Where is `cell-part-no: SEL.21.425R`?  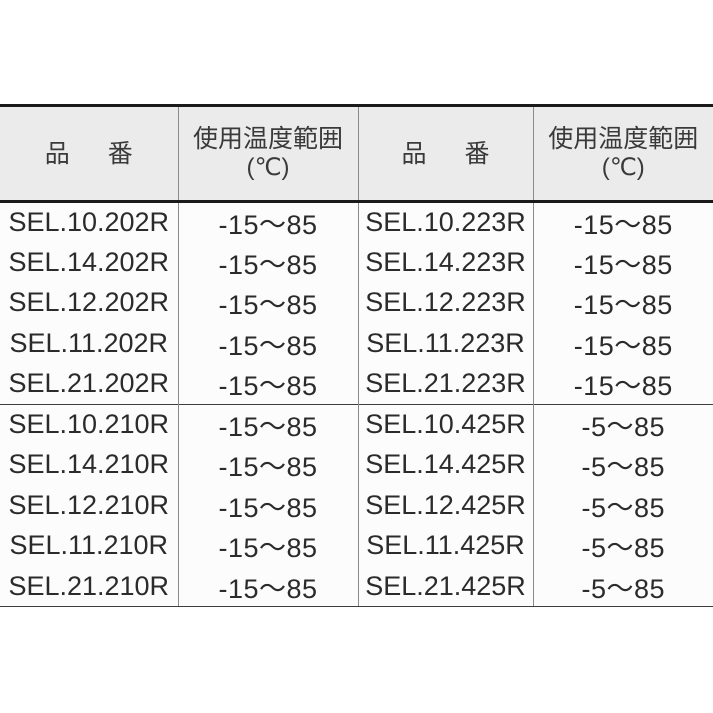
cell-part-no: SEL.21.425R is located at coordinates (445, 586).